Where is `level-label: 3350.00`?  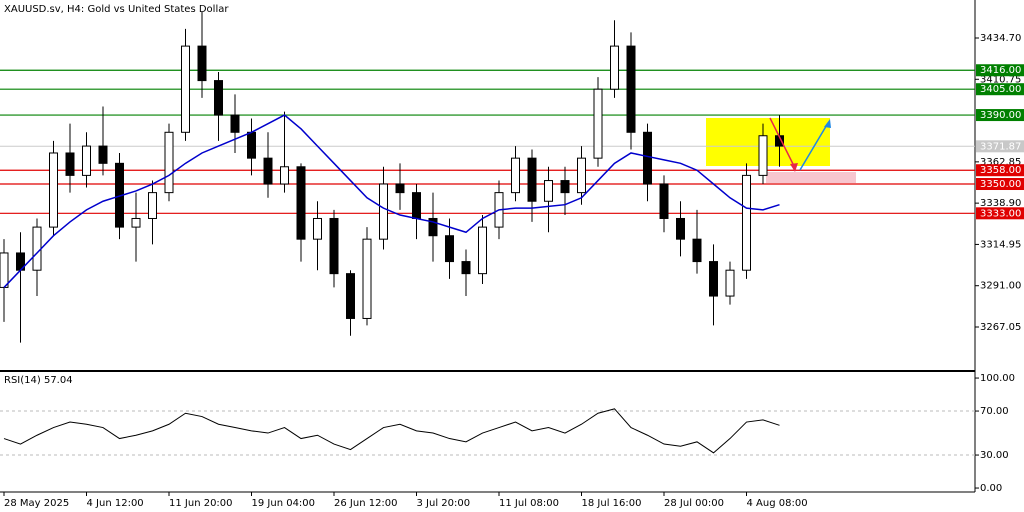 level-label: 3350.00 is located at coordinates (1000, 184).